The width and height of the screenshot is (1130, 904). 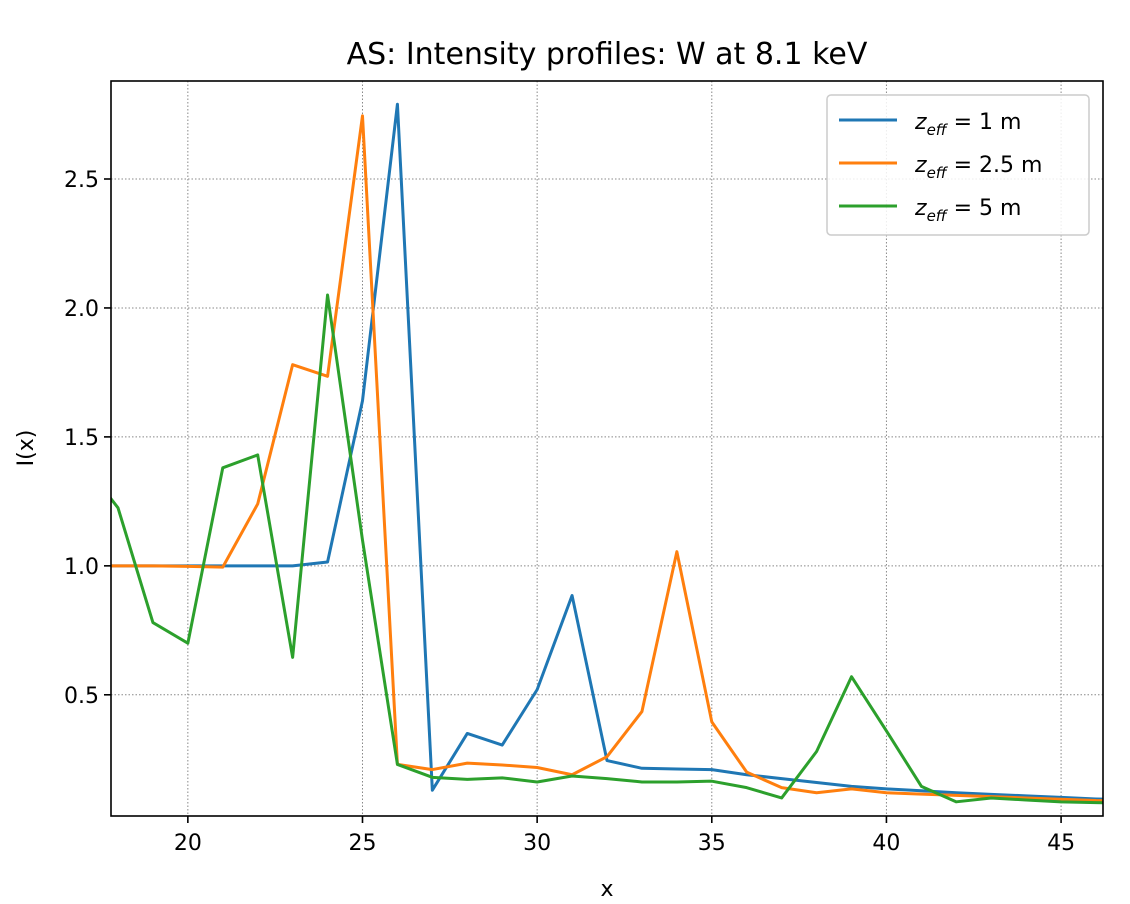 What do you see at coordinates (362, 843) in the screenshot?
I see `x-tick-label: 25` at bounding box center [362, 843].